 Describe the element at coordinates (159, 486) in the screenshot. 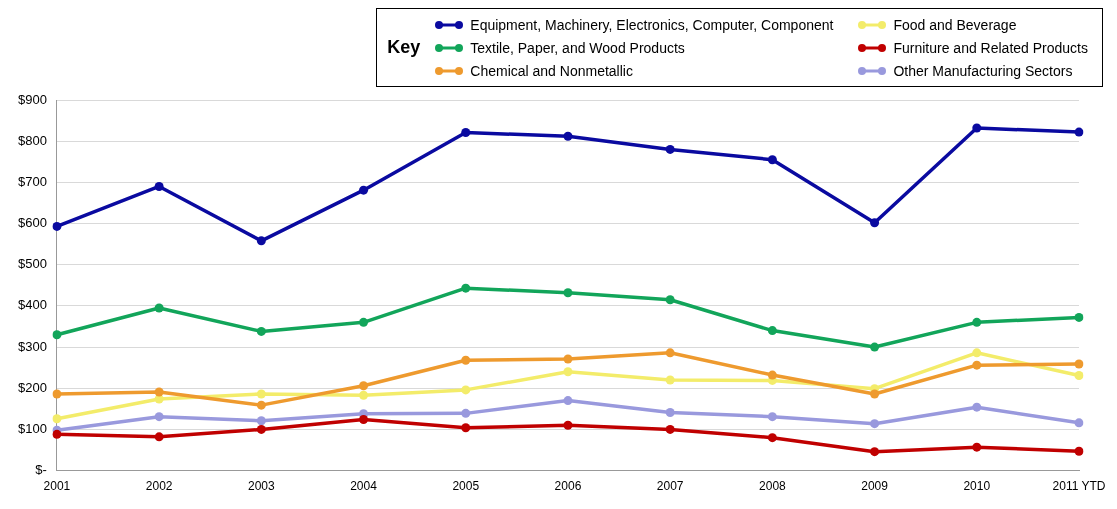

I see `x-tick-label: 2002` at that location.